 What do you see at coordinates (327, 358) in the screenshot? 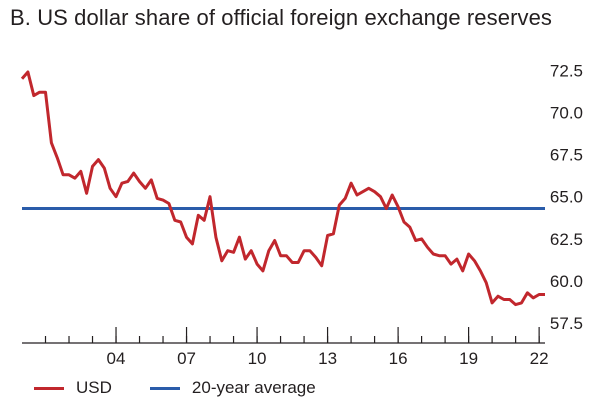
I see `x-tick-label: 13` at bounding box center [327, 358].